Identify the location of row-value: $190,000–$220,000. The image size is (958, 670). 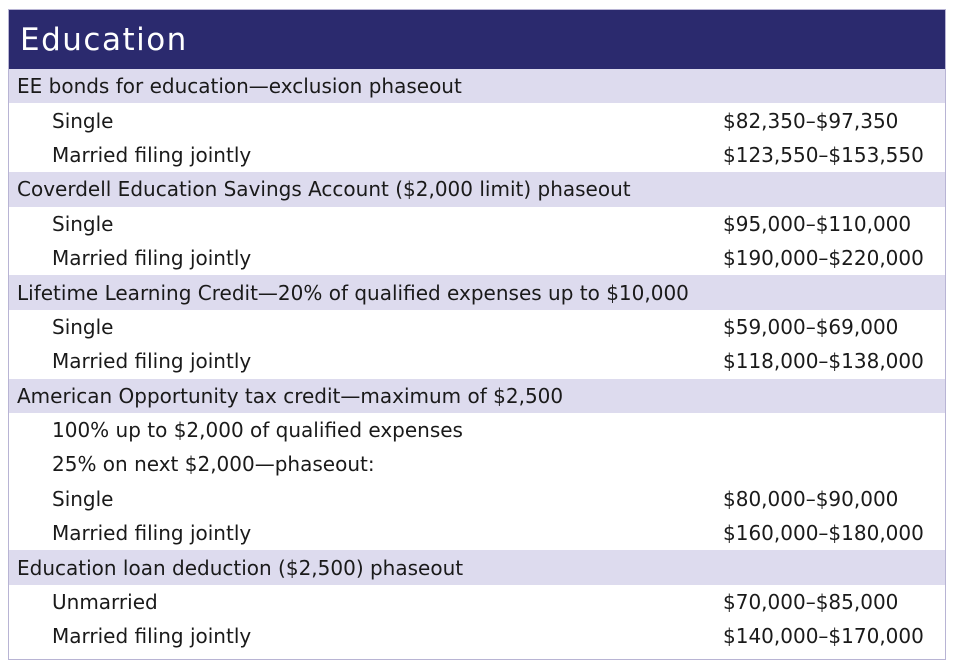
(823, 258).